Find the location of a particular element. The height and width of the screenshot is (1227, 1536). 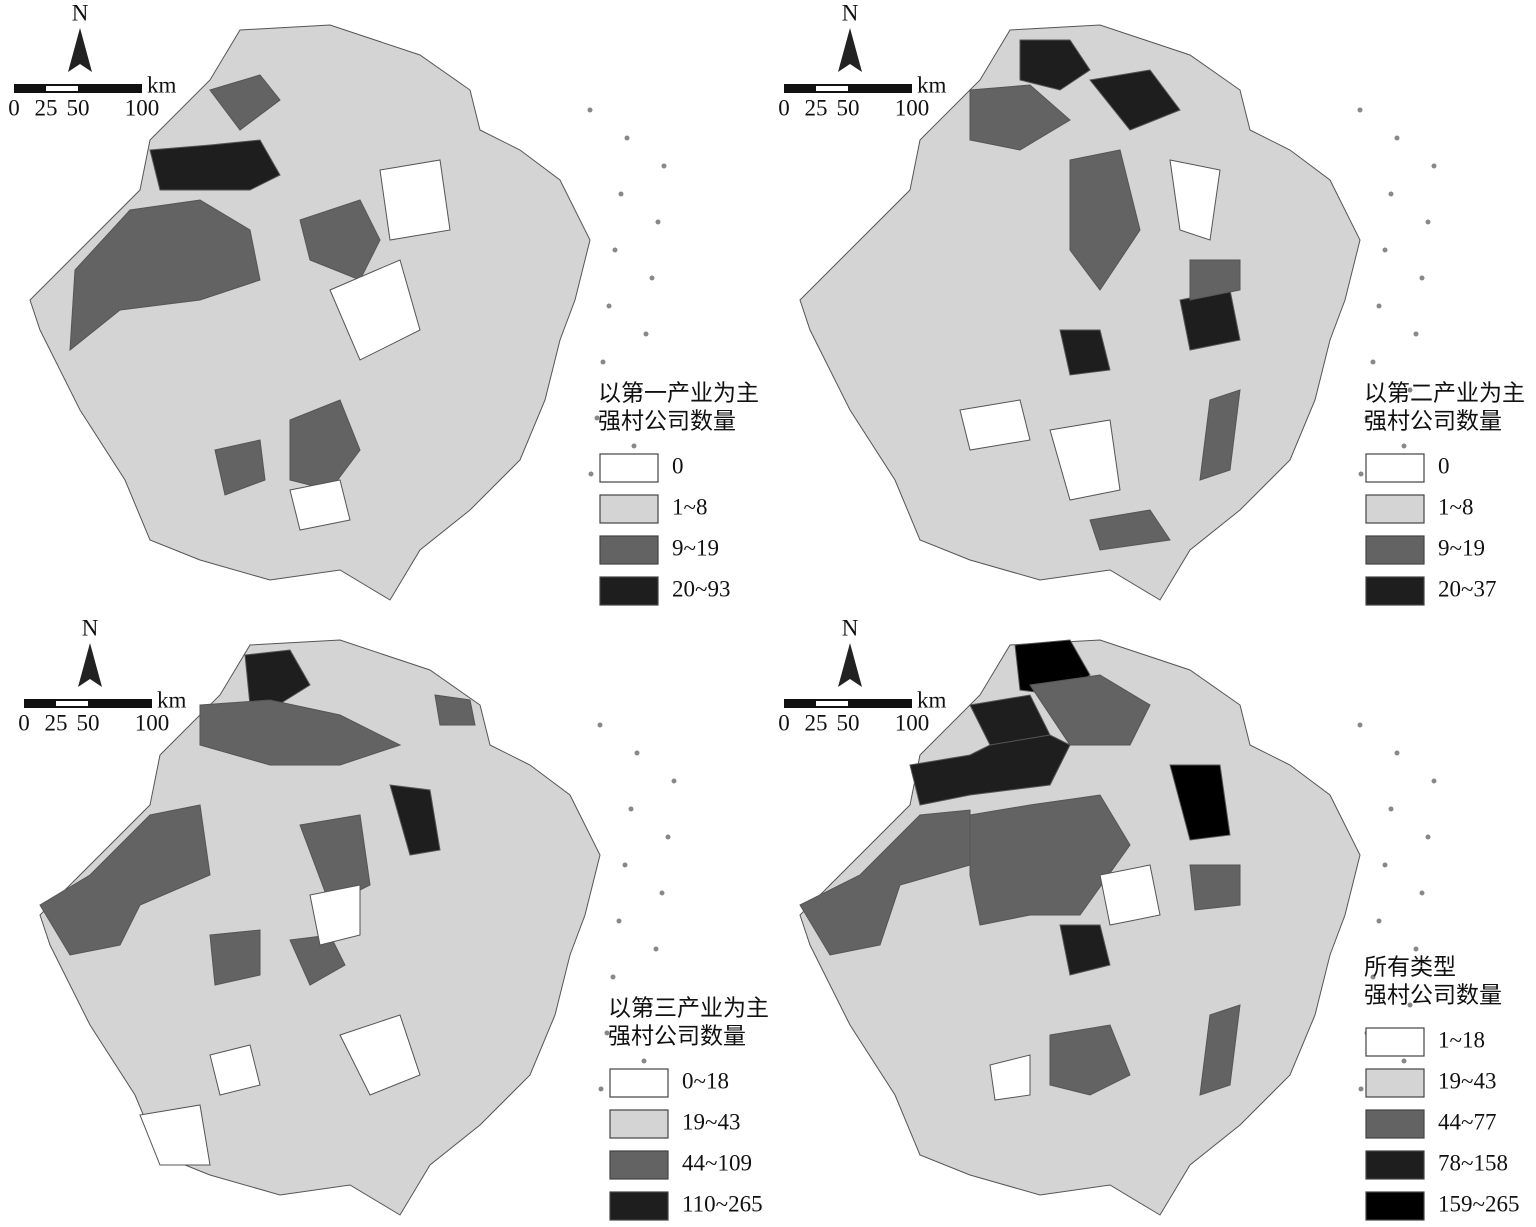

legend-label: 44~77 is located at coordinates (1467, 1121).